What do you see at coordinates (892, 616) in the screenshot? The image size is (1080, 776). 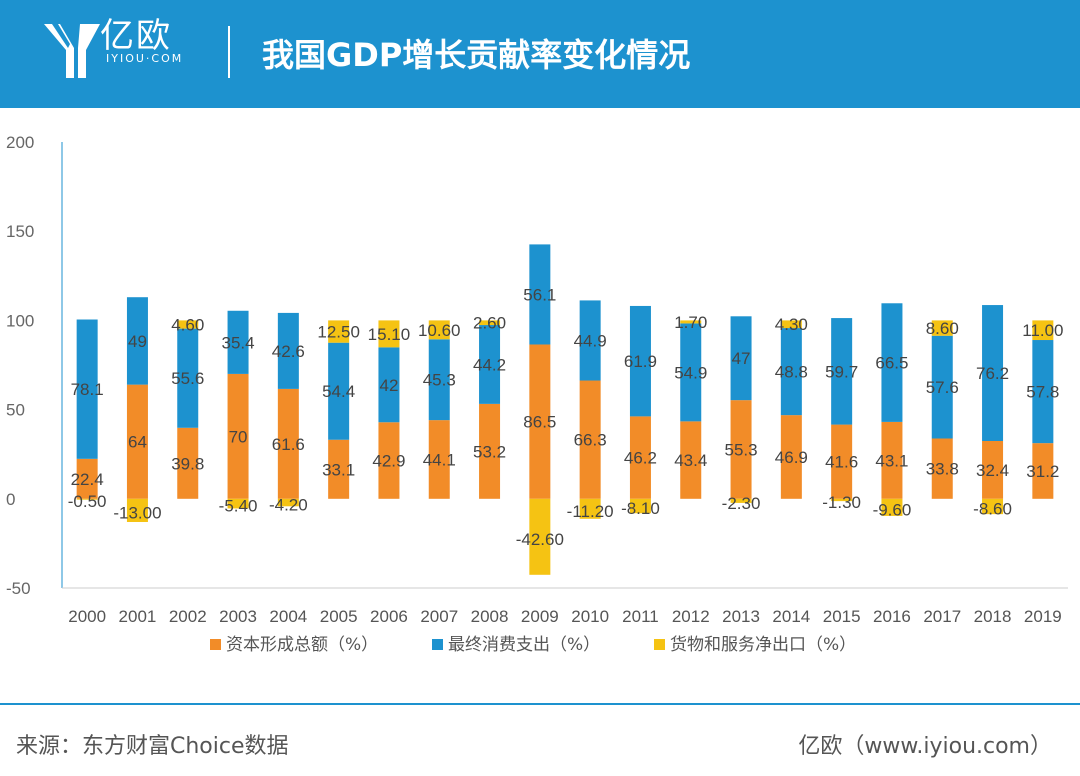 I see `x-tick-label: 2016` at bounding box center [892, 616].